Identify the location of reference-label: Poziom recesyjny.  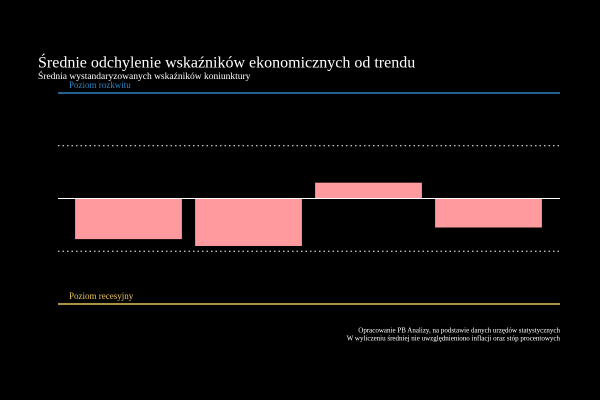
(101, 296).